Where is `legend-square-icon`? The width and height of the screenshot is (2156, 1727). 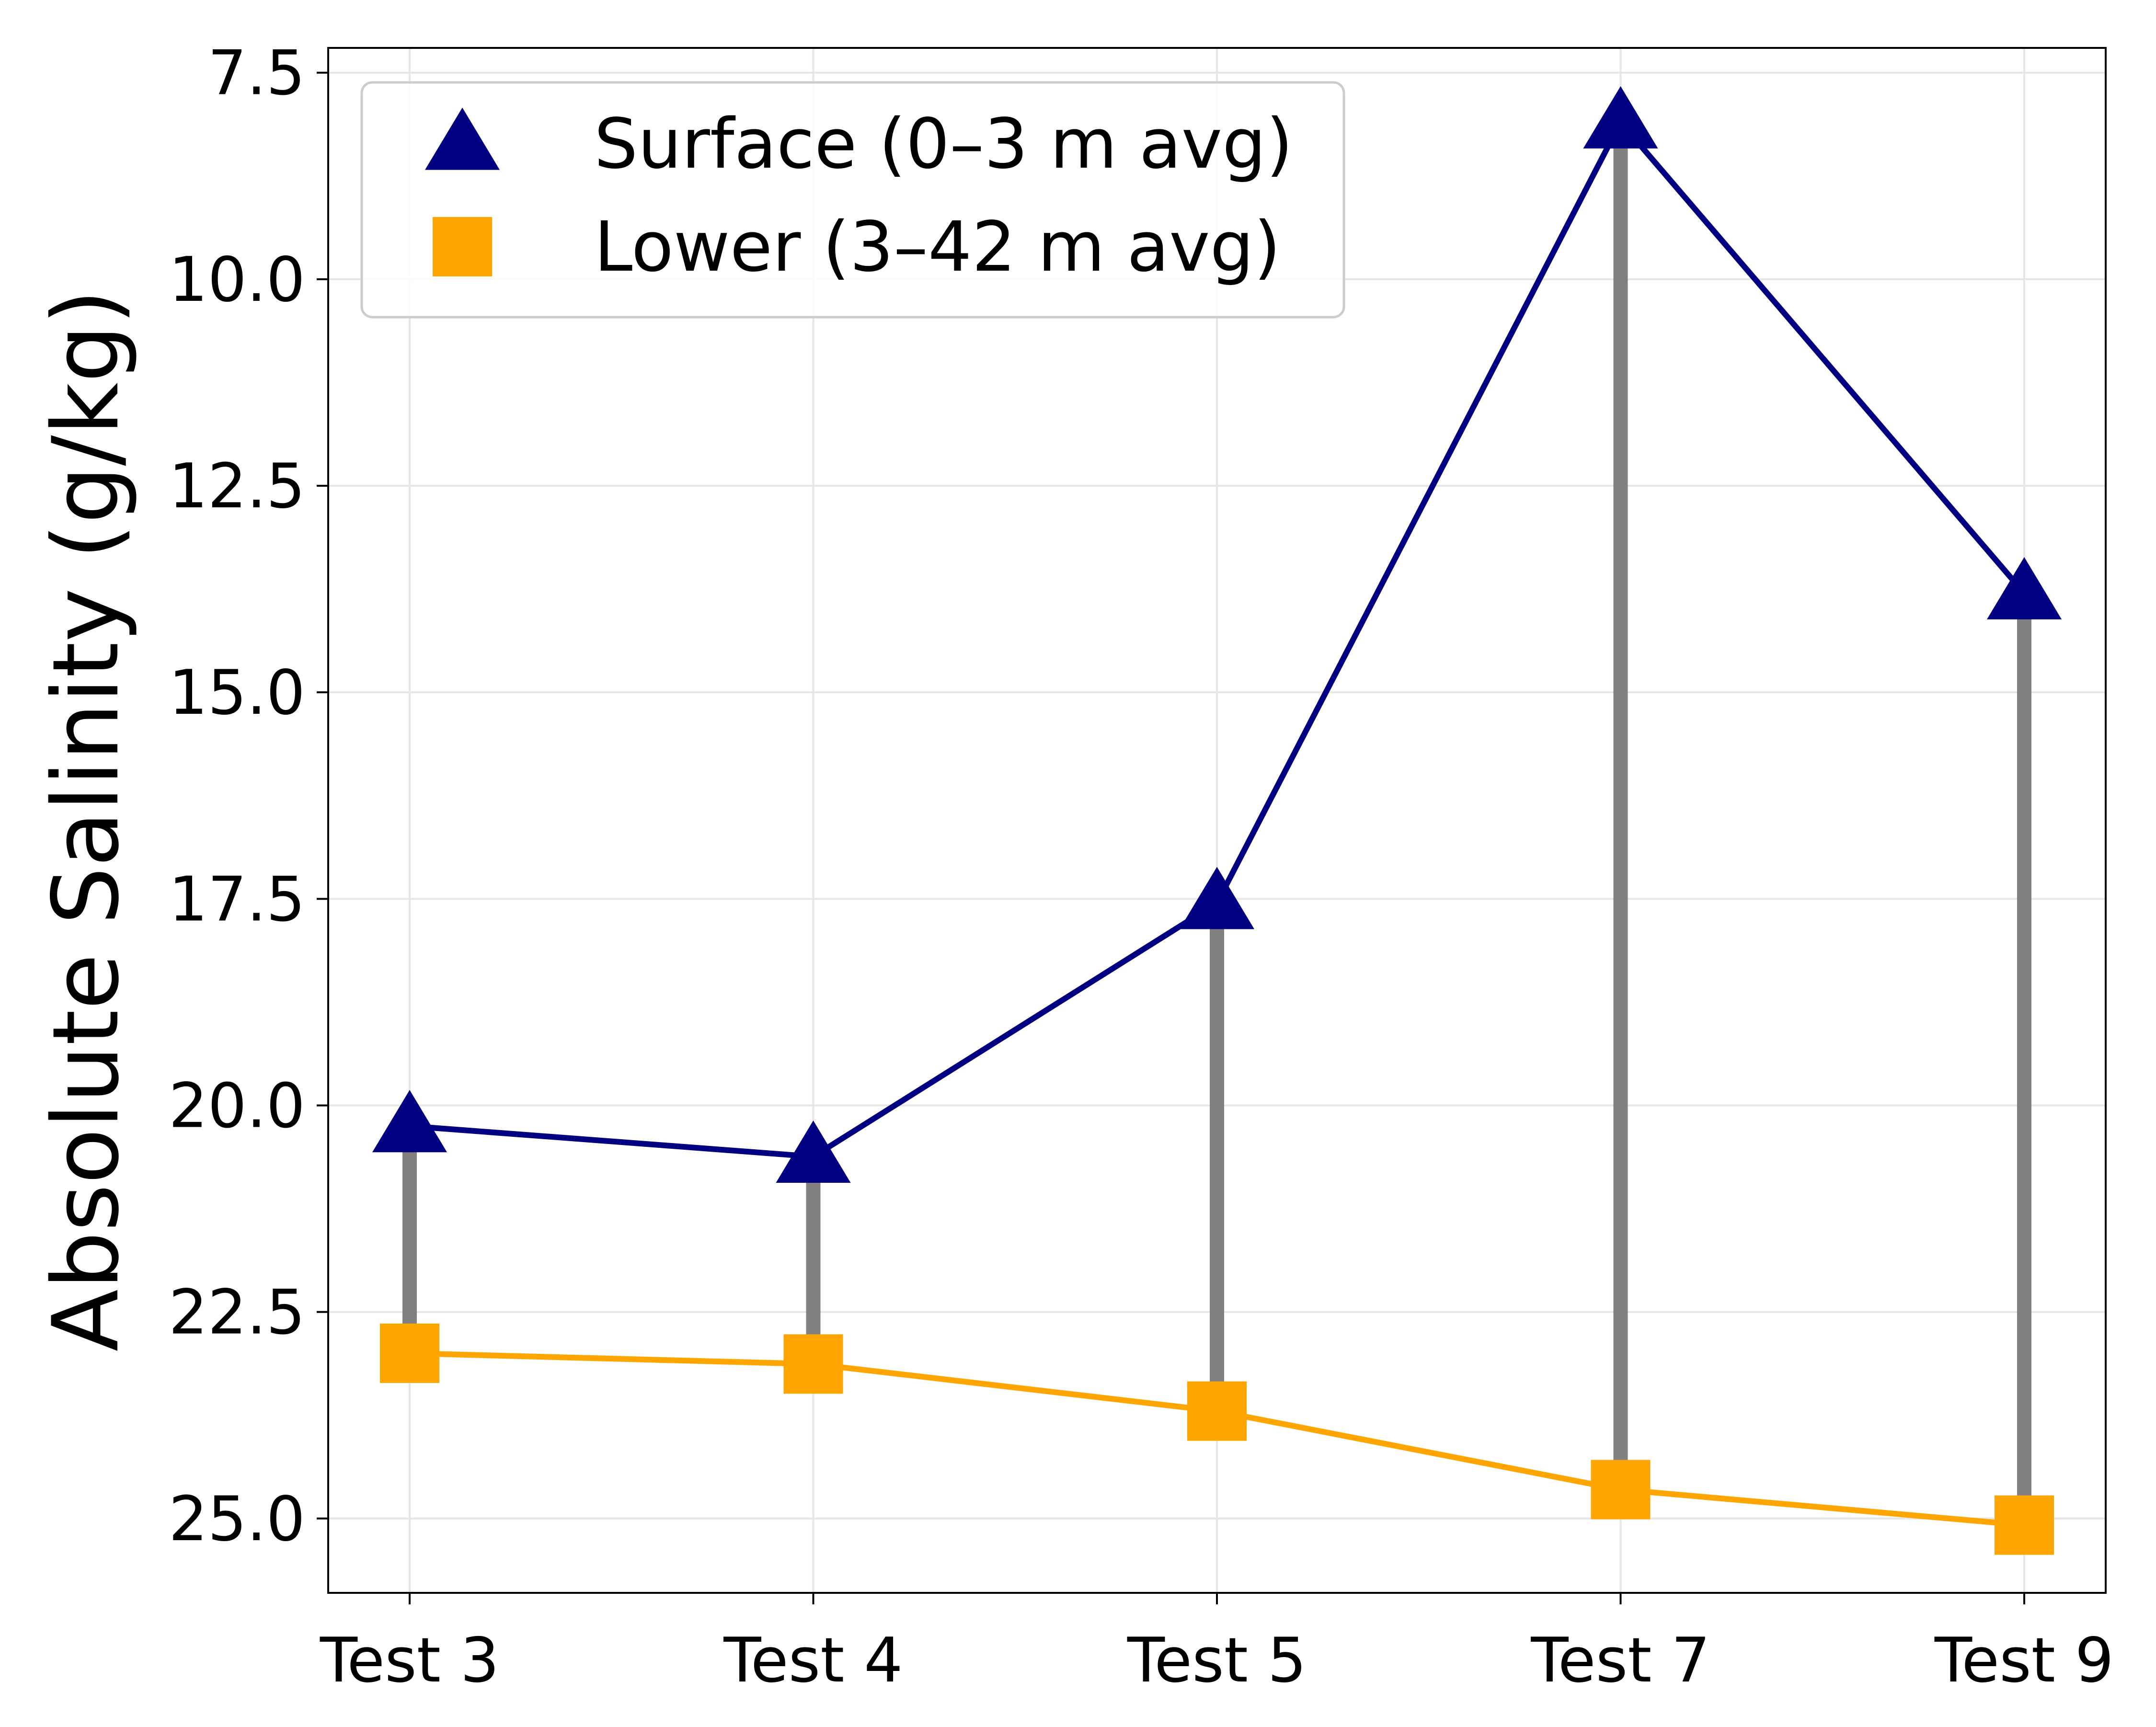
legend-square-icon is located at coordinates (462, 246).